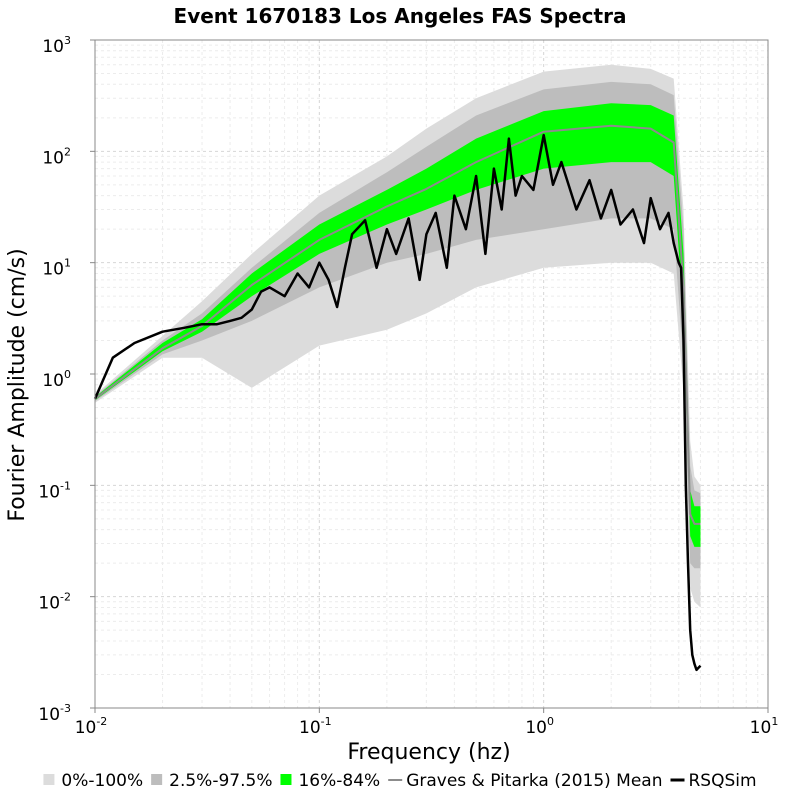  I want to click on chart-title: Event 1670183 Los Angeles FAS Spectra, so click(400, 16).